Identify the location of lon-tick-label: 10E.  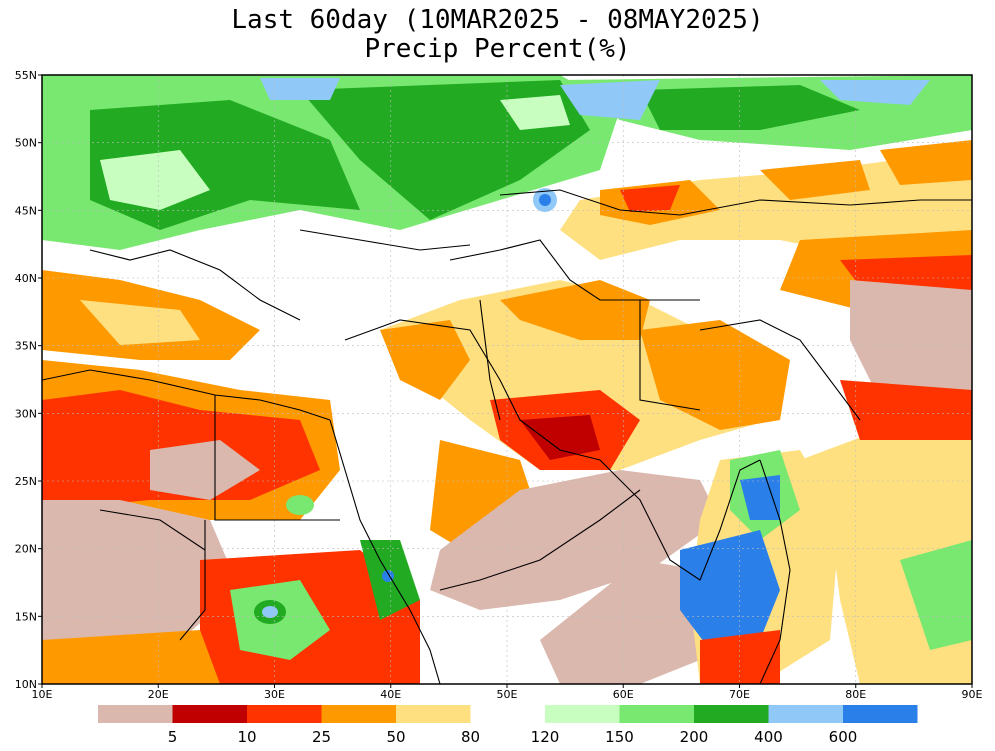
(42, 694).